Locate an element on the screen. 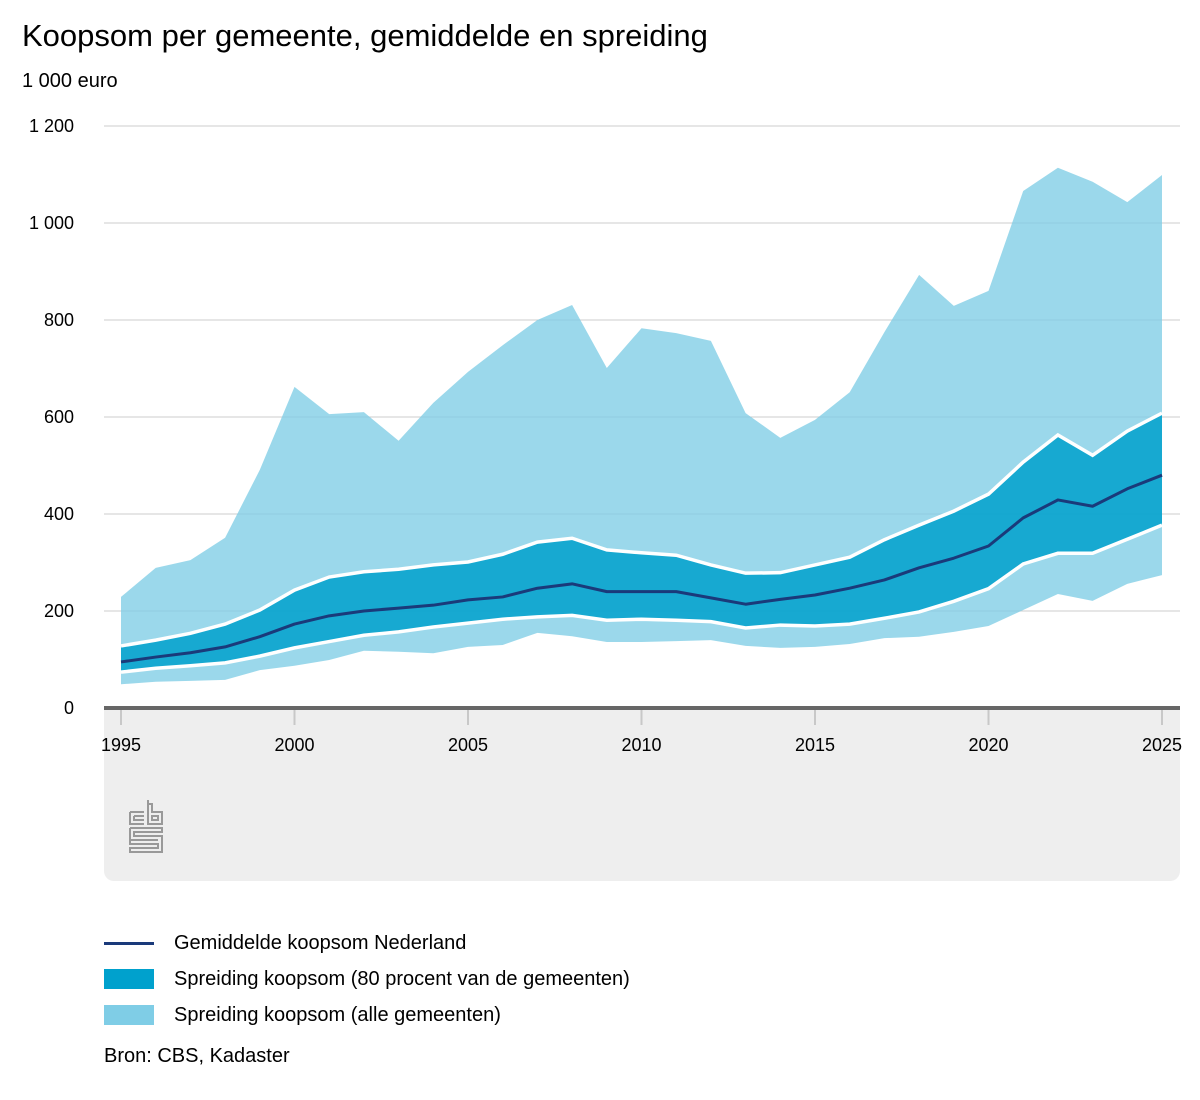 The width and height of the screenshot is (1200, 1100). y-axis-ticks: 0 200 400 600 800 1 000 1 200 is located at coordinates (51, 417).